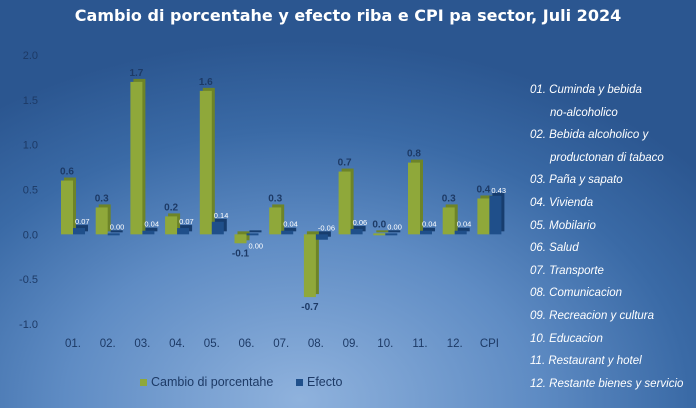 The image size is (696, 408). Describe the element at coordinates (30, 56) in the screenshot. I see `y-tick-label: 2.0` at that location.